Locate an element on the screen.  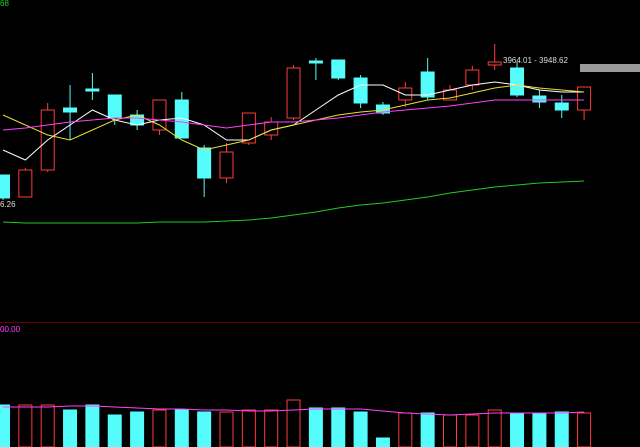
annotation: 68 is located at coordinates (4, 4).